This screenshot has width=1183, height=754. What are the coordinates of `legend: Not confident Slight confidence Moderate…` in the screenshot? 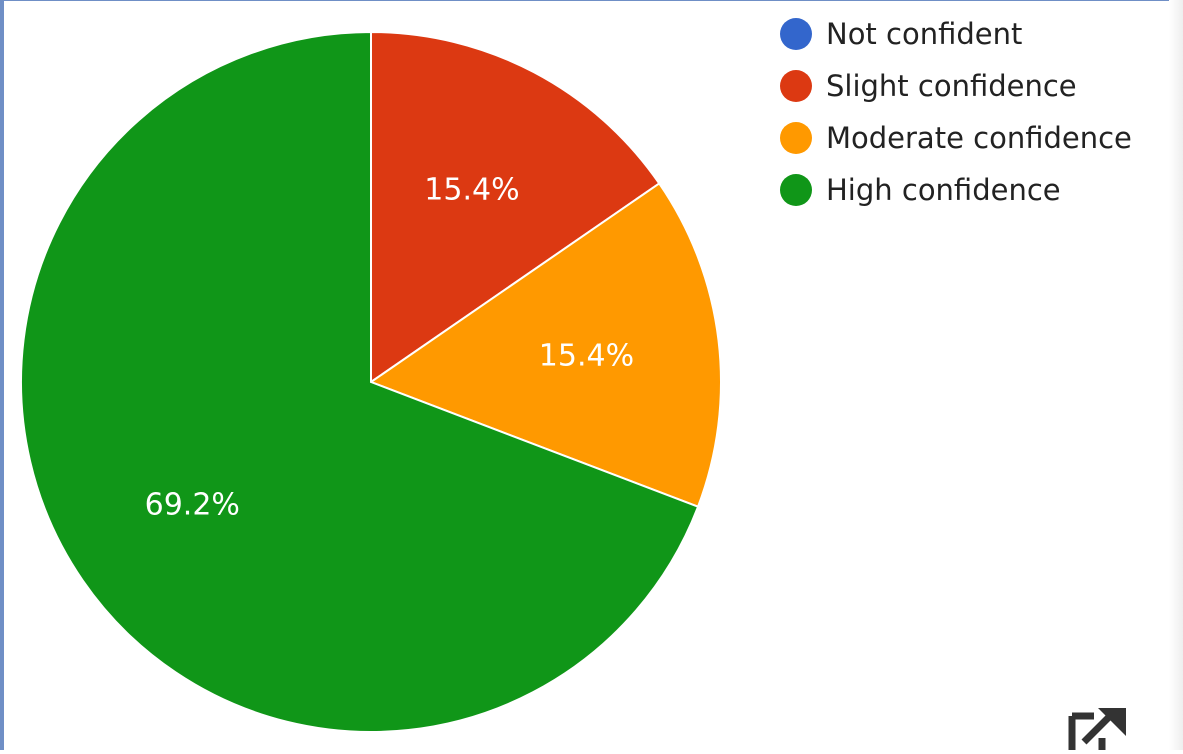 It's located at (956, 112).